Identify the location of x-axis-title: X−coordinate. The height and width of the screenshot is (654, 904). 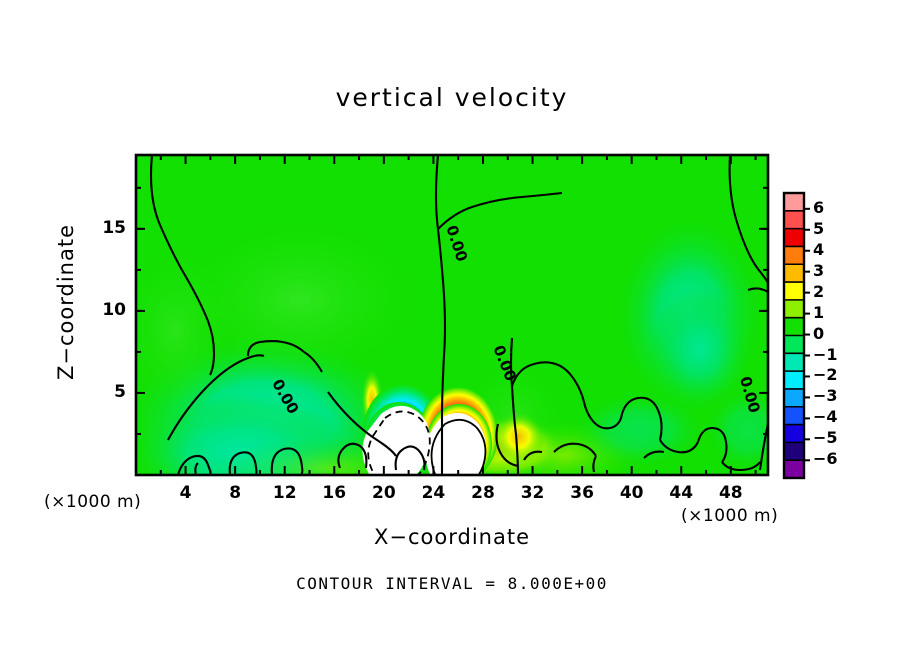
(452, 537).